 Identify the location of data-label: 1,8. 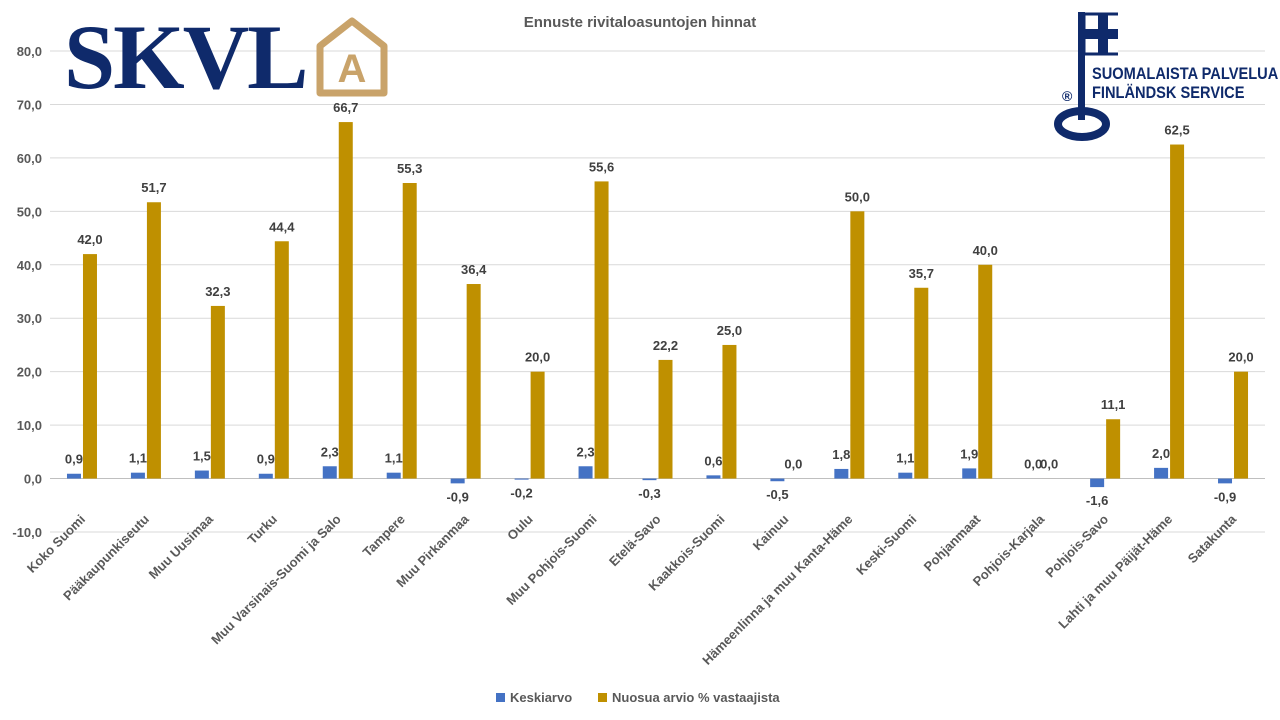
(841, 454).